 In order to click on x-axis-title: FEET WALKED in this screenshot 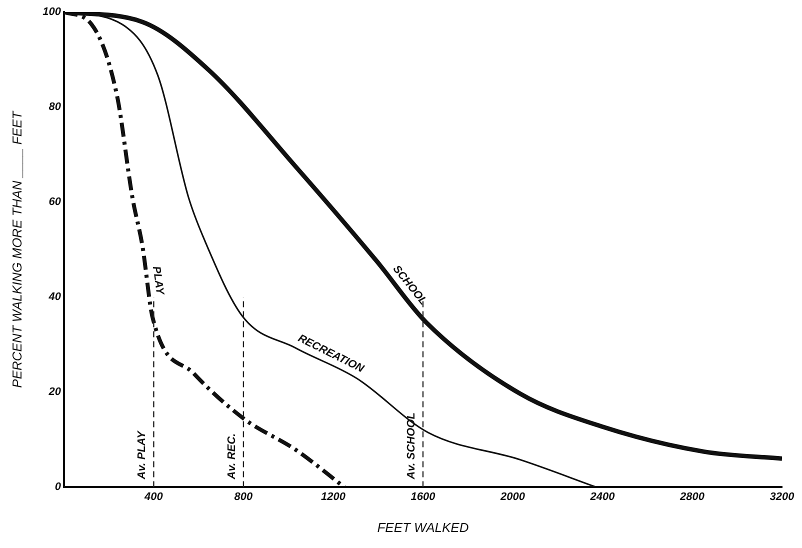, I will do `click(423, 527)`.